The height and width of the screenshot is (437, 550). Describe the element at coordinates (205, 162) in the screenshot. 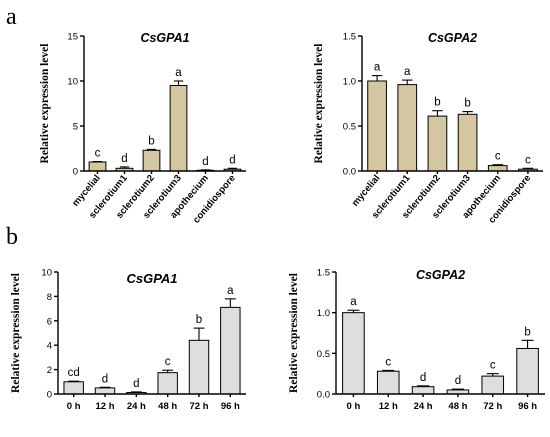

I see `significance-label-4: d` at that location.